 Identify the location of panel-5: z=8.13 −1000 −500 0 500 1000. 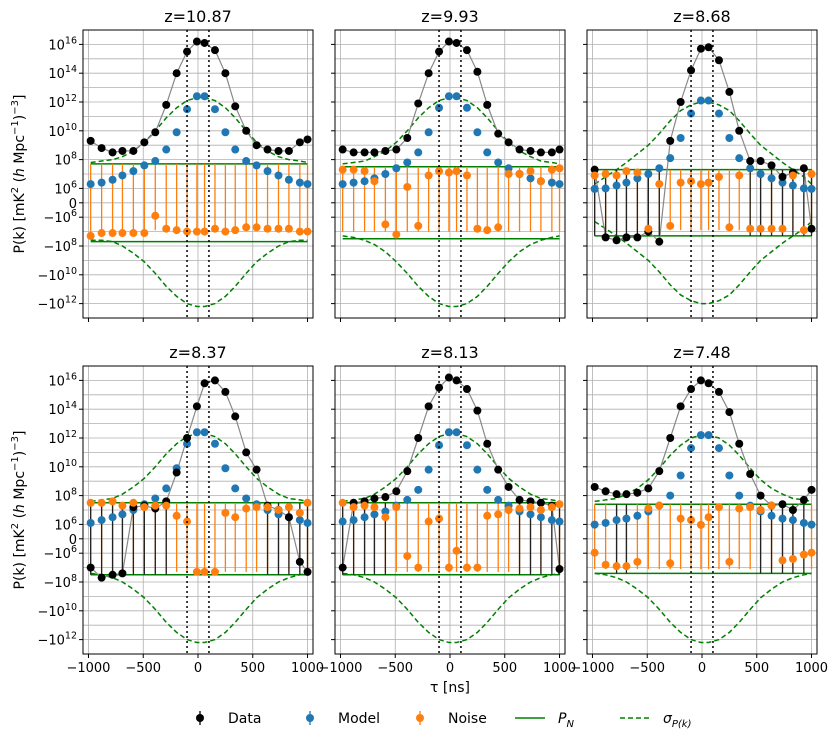
(447, 509).